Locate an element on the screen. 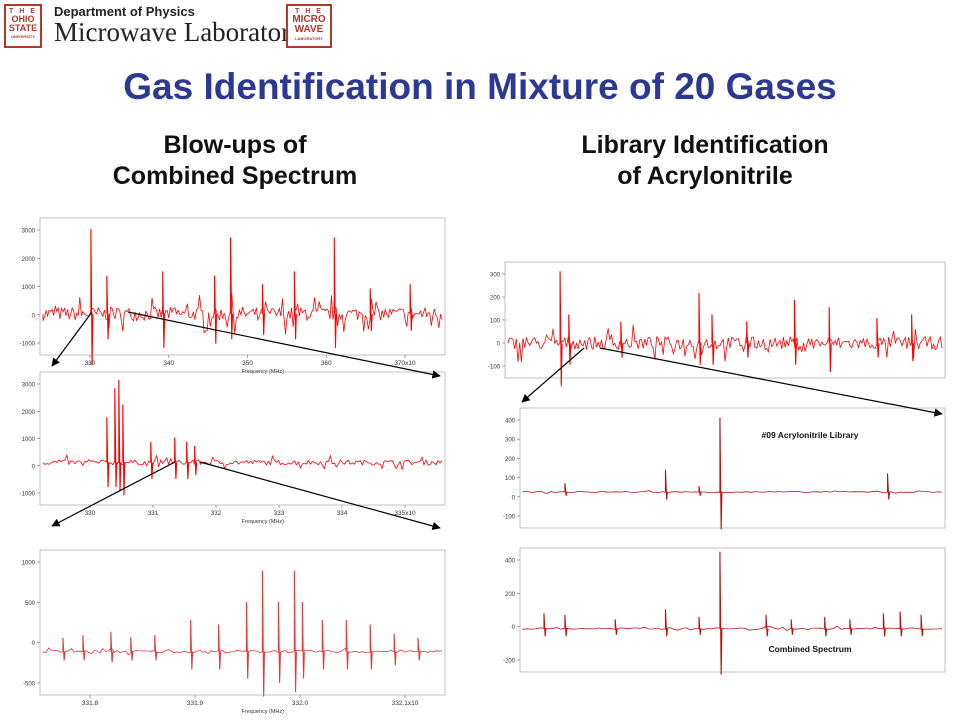  mw-logo-line: LABORATORY is located at coordinates (309, 38).